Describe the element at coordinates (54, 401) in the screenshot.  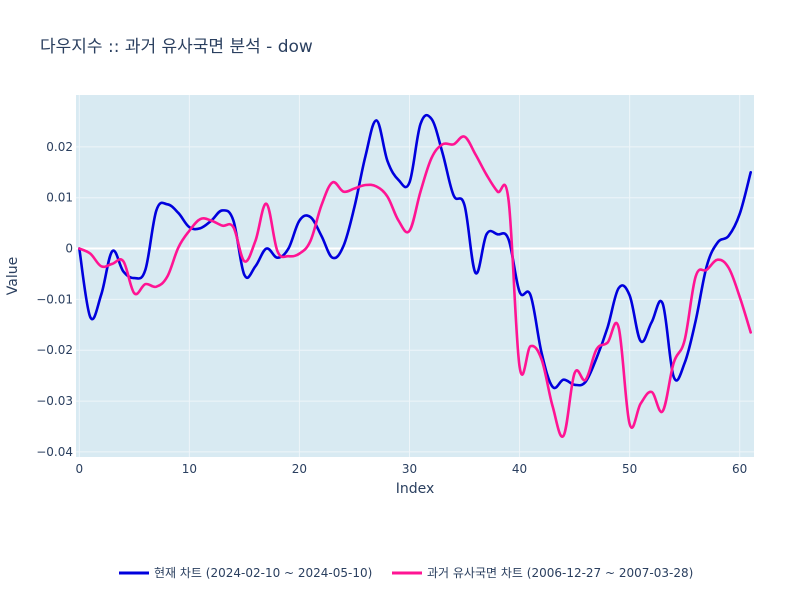
I see `y-tick-label: −0.03` at that location.